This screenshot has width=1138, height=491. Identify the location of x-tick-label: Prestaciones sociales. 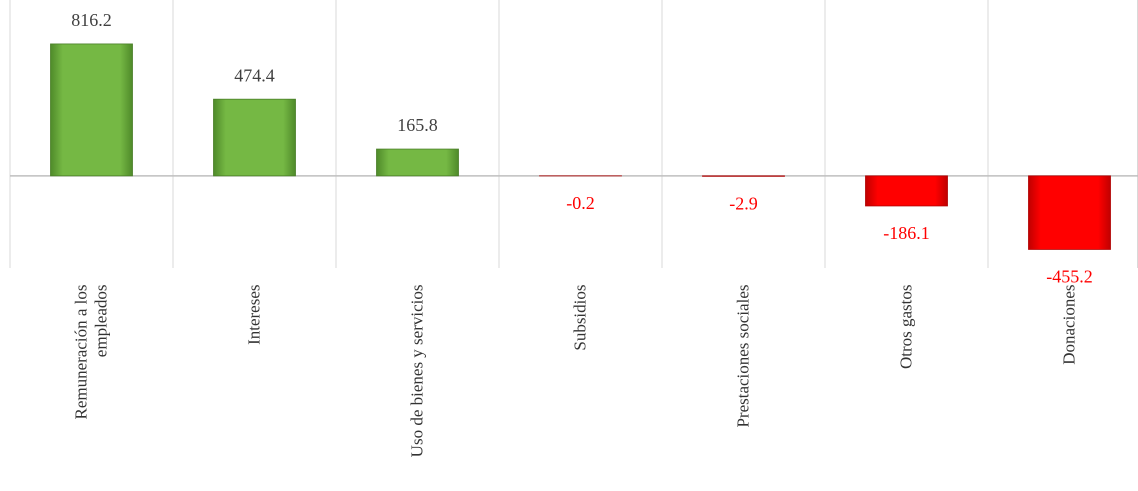
(743, 356).